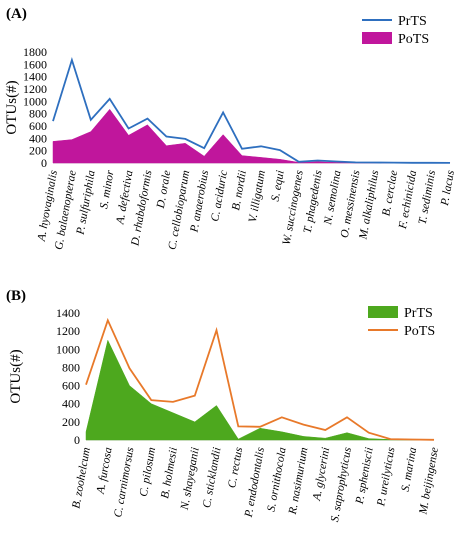 The width and height of the screenshot is (464, 550). Describe the element at coordinates (278, 185) in the screenshot. I see `category-label: S. equi` at that location.